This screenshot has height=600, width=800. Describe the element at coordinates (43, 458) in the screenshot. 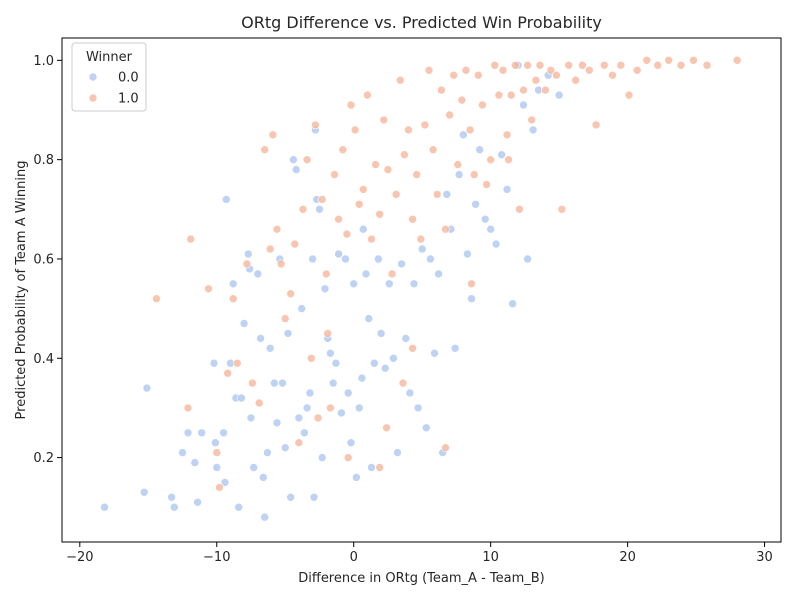

I see `y-tick-label: 0.2` at that location.